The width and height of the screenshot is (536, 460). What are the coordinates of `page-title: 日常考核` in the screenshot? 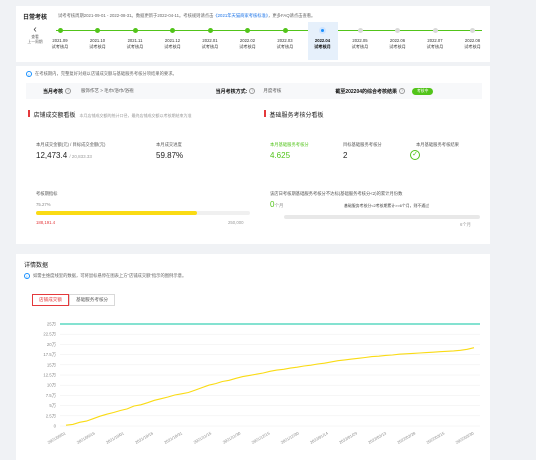 It's located at (35, 18).